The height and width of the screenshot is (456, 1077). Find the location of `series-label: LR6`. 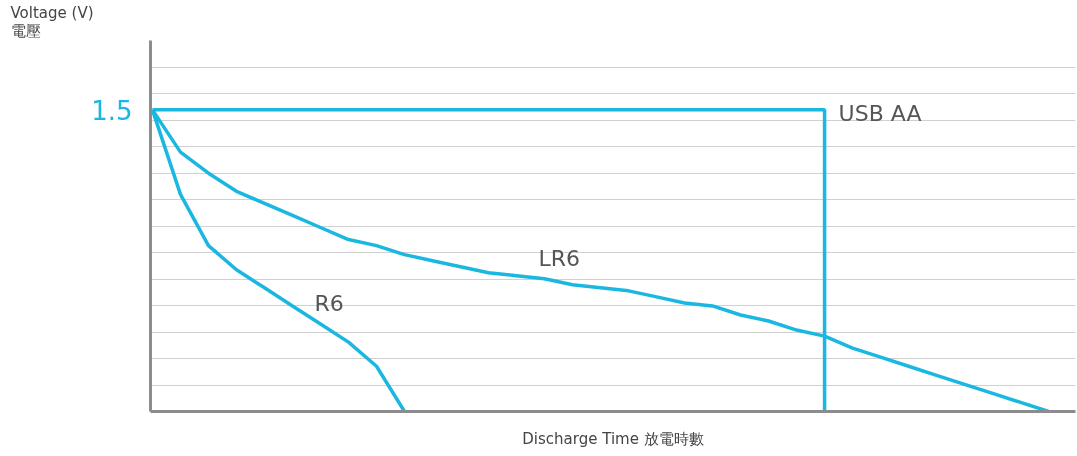

series-label: LR6 is located at coordinates (559, 258).